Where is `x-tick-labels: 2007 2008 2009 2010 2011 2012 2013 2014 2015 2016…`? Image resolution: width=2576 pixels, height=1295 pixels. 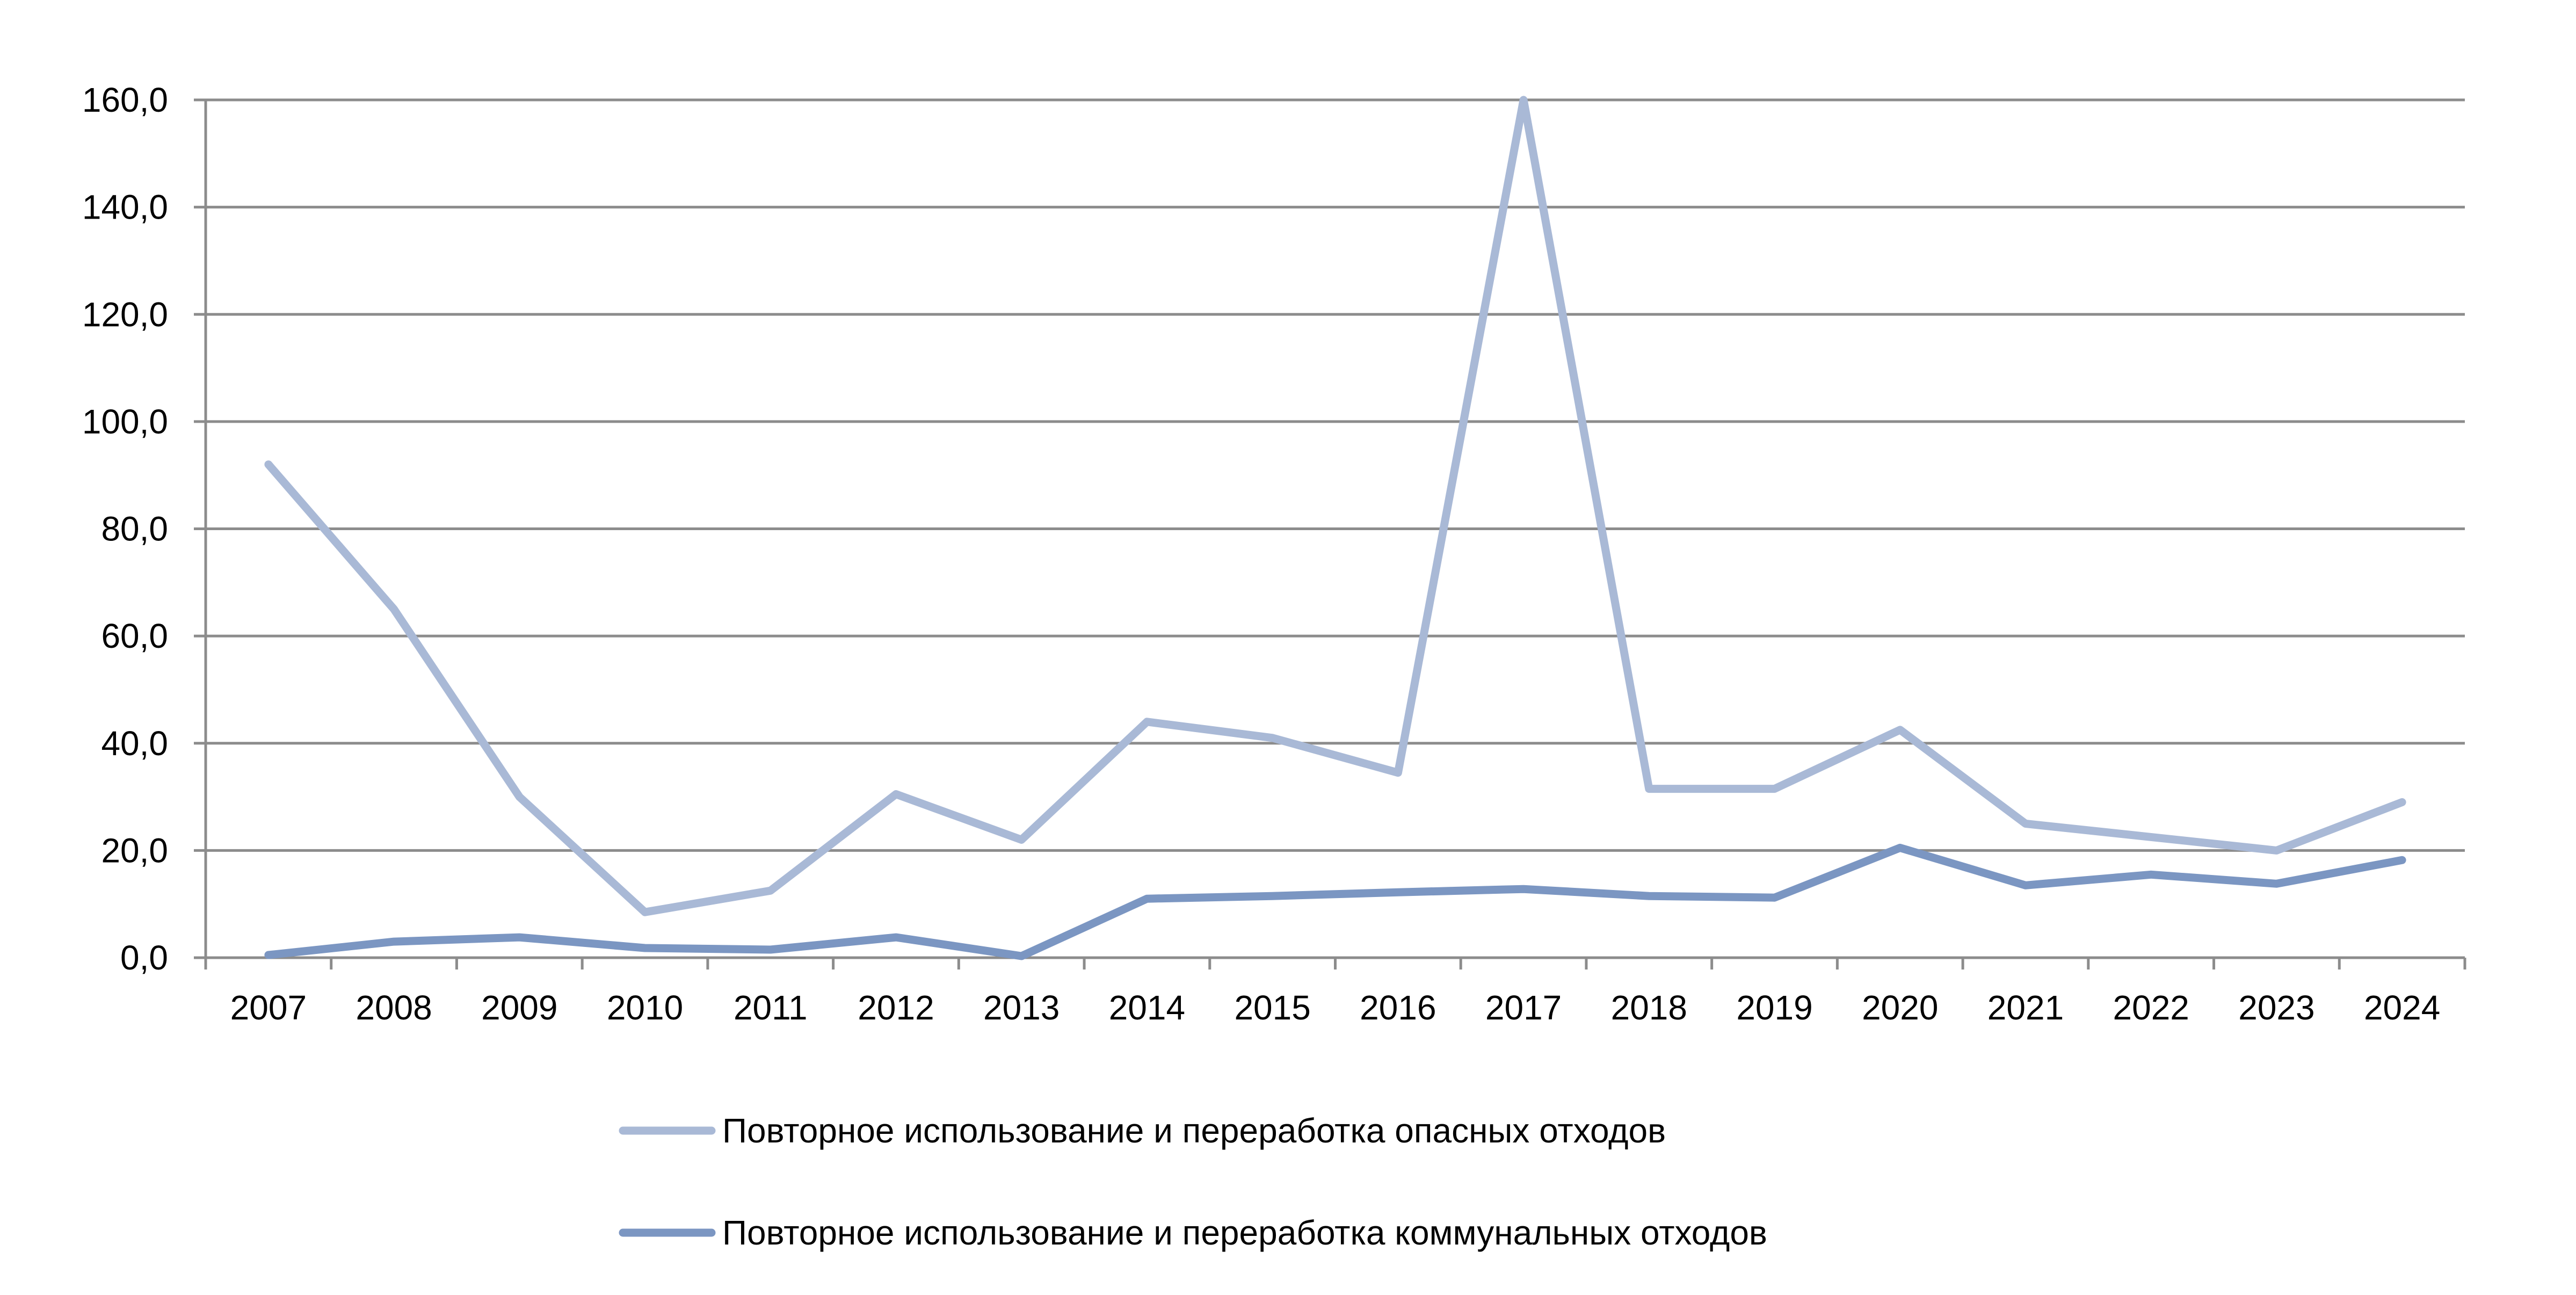 x-tick-labels: 2007 2008 2009 2010 2011 2012 2013 2014 2015 2016… is located at coordinates (1335, 1007).